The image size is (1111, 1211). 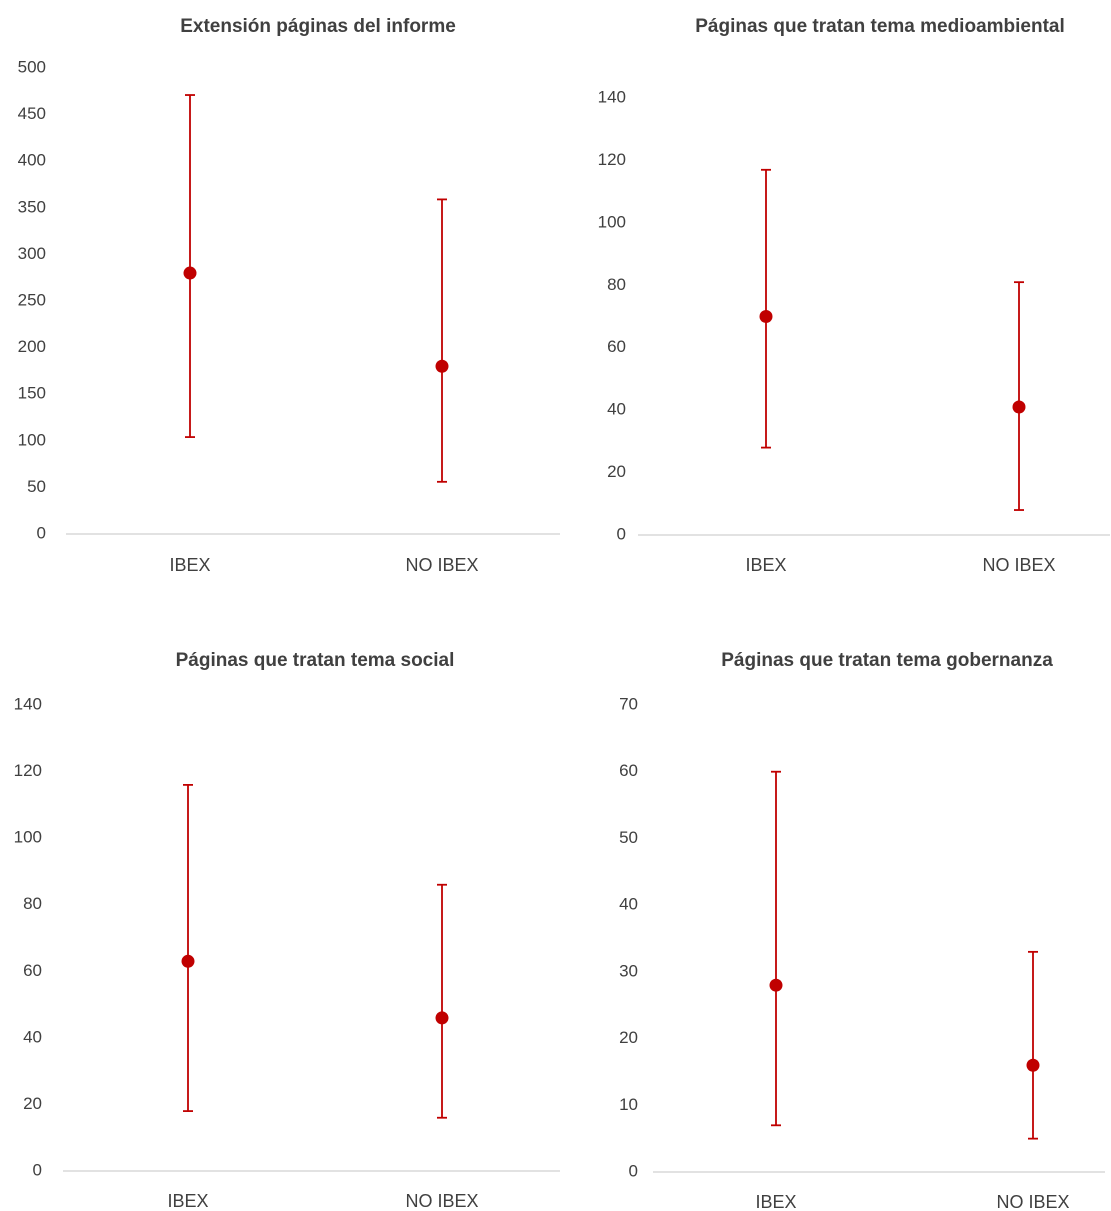 What do you see at coordinates (32, 253) in the screenshot?
I see `y-tick-label: 300` at bounding box center [32, 253].